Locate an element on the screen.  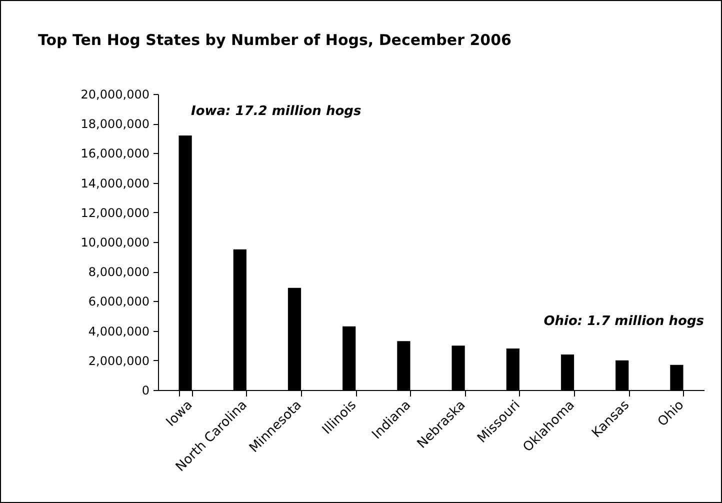
y-tick-label: 20,000,000 is located at coordinates (115, 95).